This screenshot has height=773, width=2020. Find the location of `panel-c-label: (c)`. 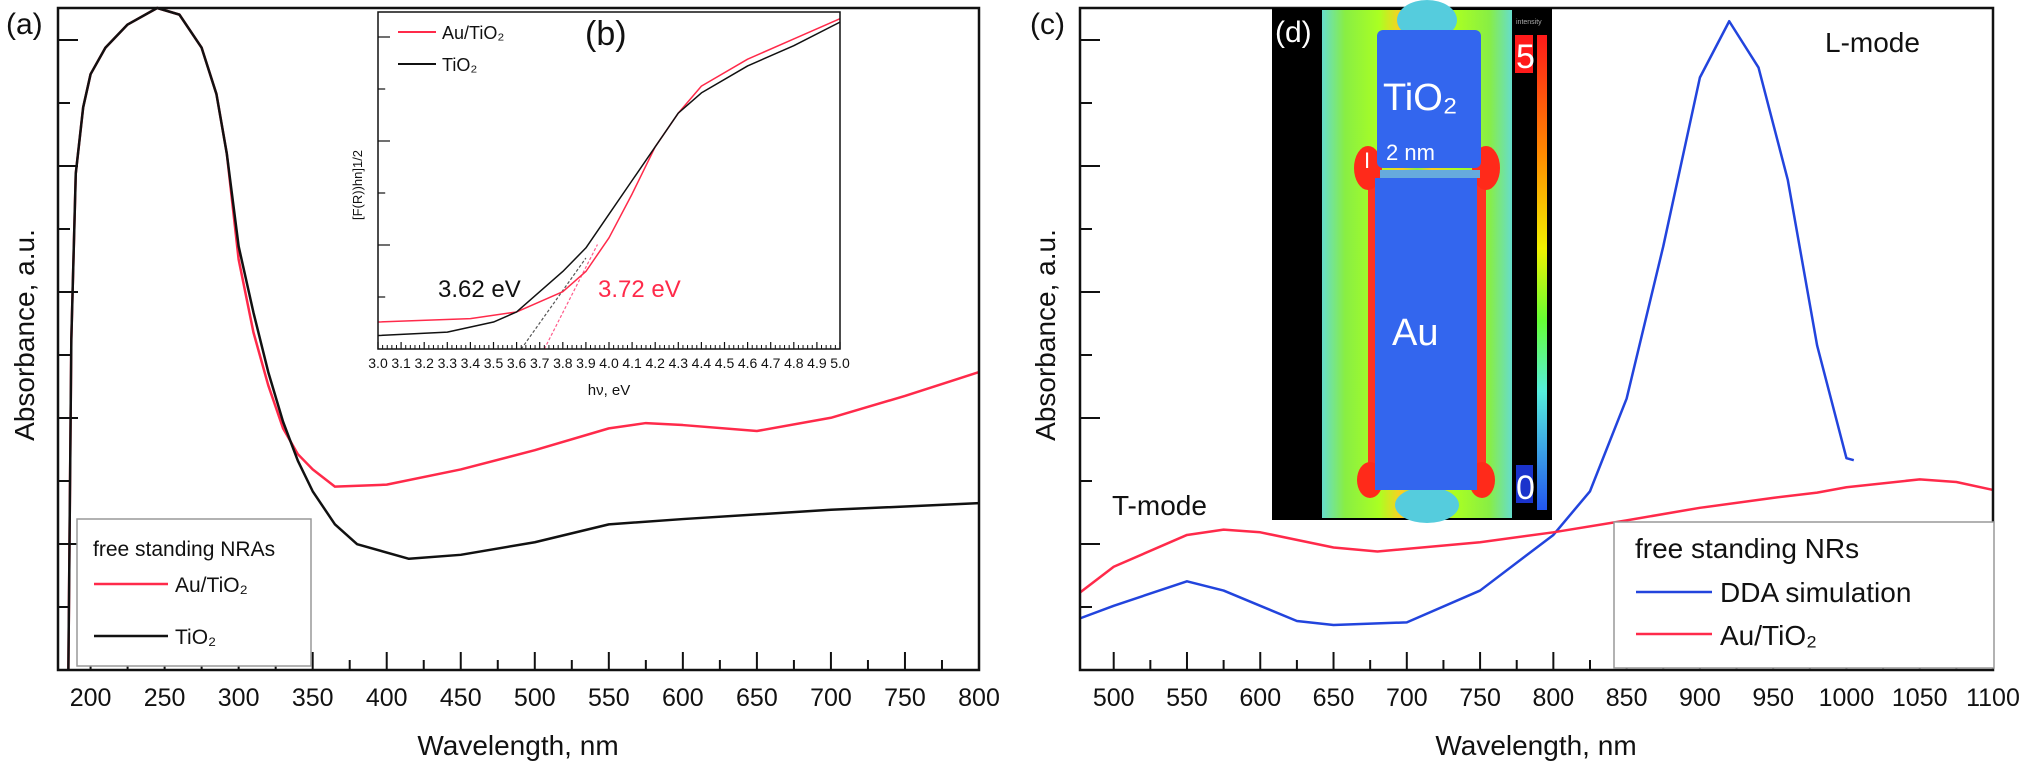

panel-c-label: (c) is located at coordinates (1047, 24).